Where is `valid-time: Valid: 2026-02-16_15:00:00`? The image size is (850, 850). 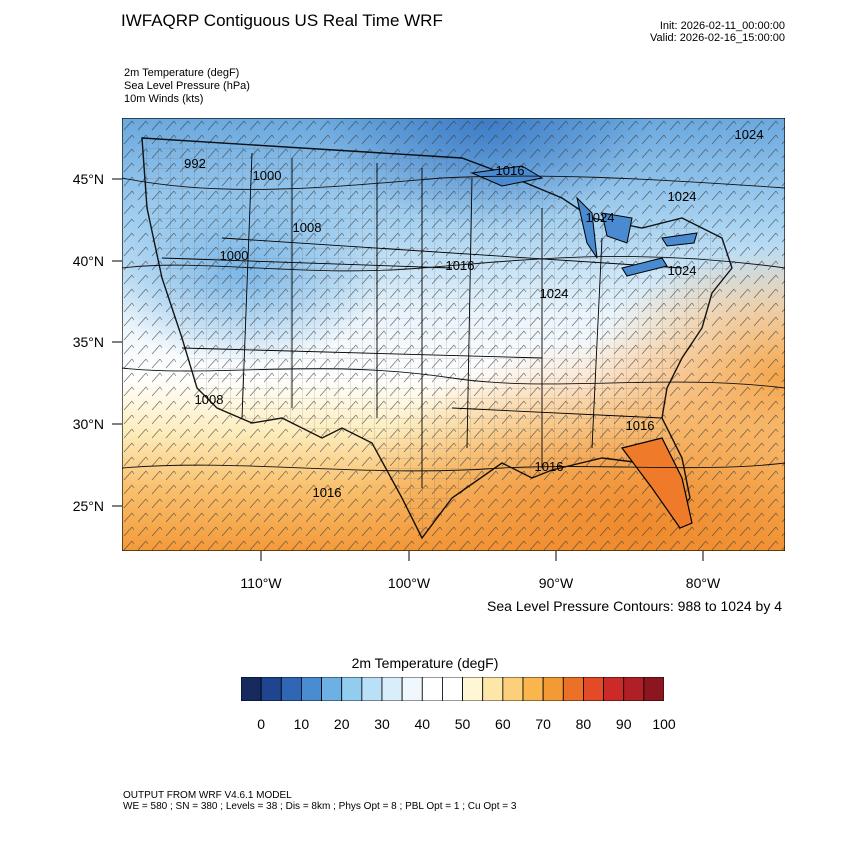
valid-time: Valid: 2026-02-16_15:00:00 is located at coordinates (717, 38).